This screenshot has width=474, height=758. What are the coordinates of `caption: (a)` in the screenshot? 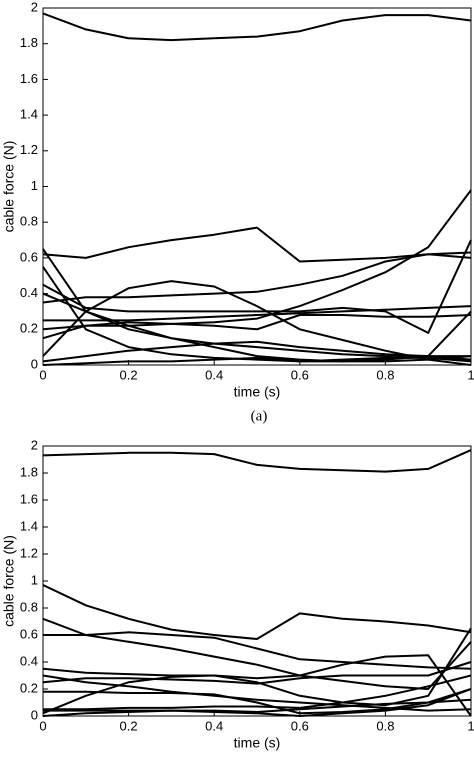 It's located at (259, 416).